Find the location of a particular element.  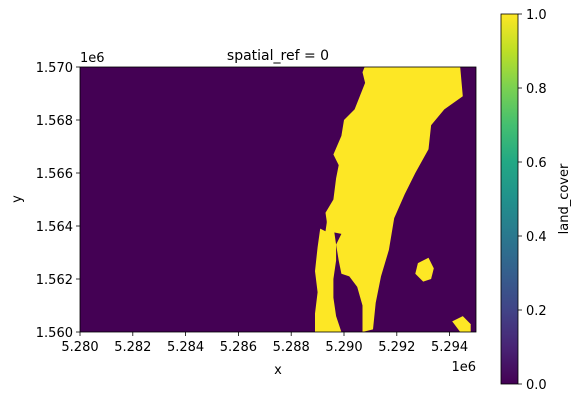

x-offset-label: 1e6 is located at coordinates (463, 367).